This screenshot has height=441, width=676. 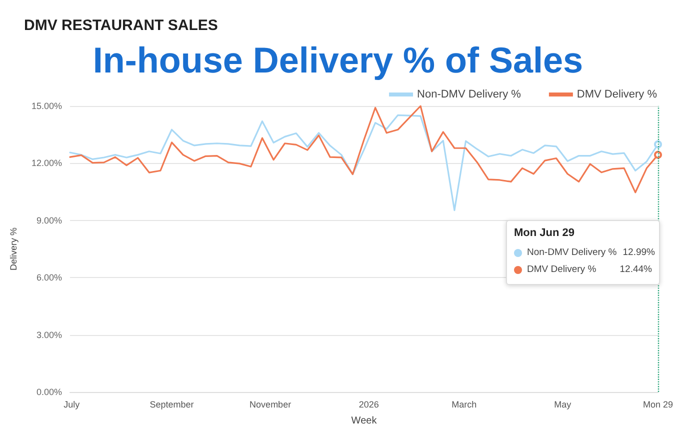 What do you see at coordinates (121, 25) in the screenshot?
I see `chart-subtitle: DMV RESTAURANT SALES` at bounding box center [121, 25].